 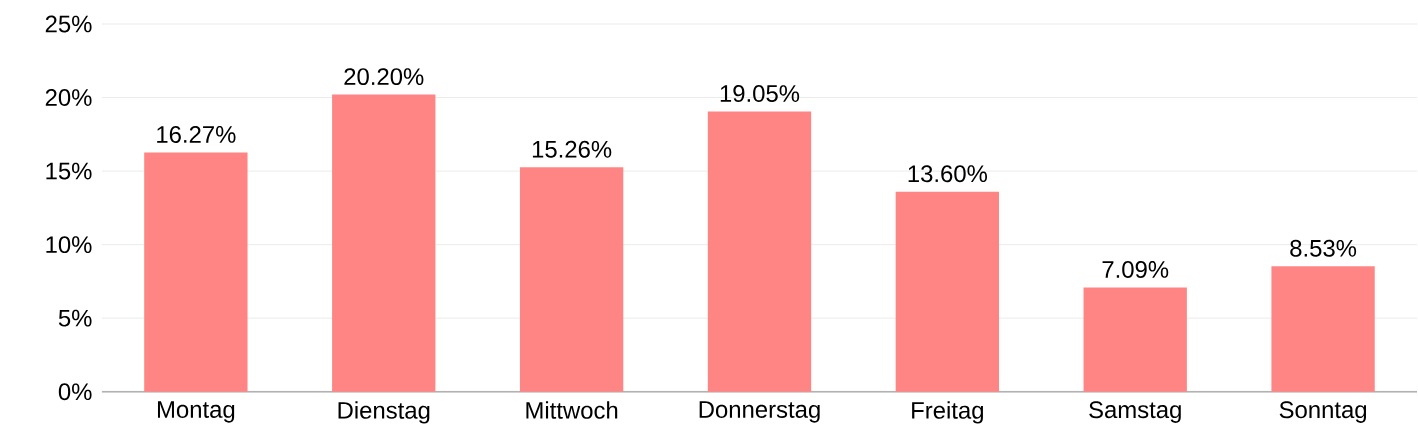 I want to click on data-label: 16.27%, so click(x=196, y=135).